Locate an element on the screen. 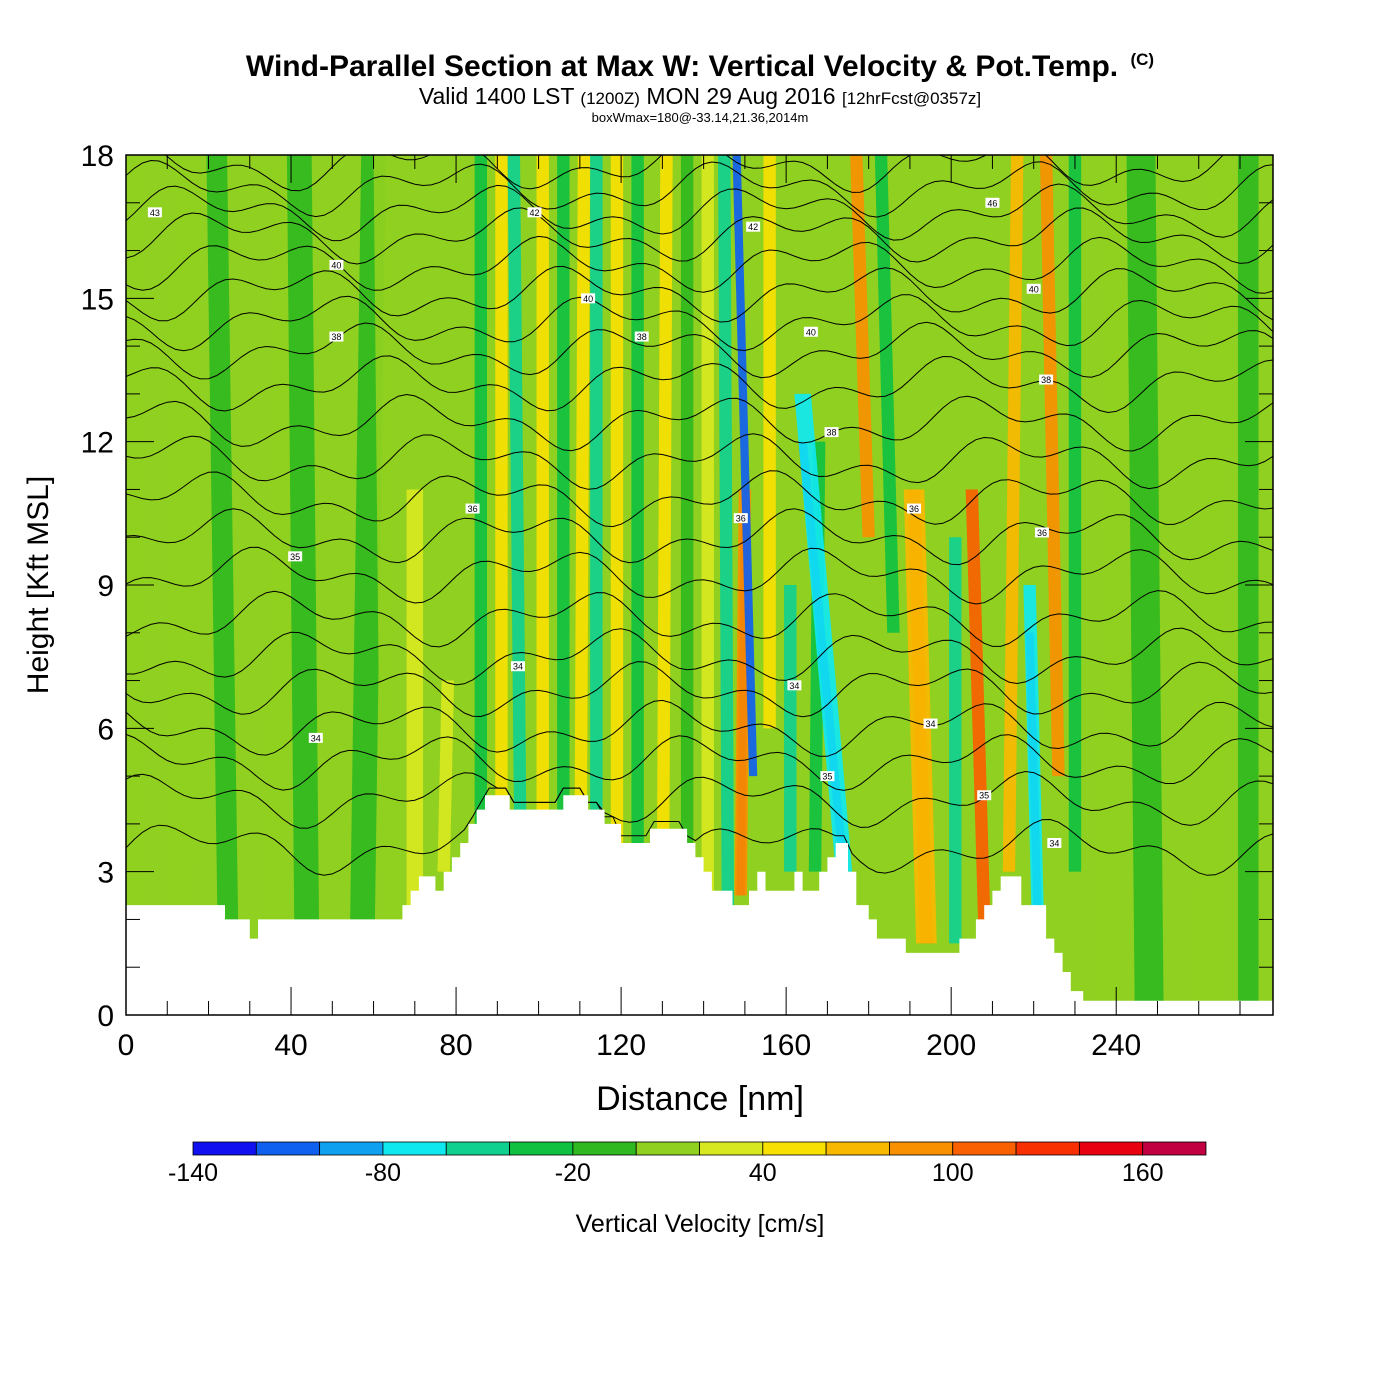 The width and height of the screenshot is (1400, 1400). valid-date: MON 29 Aug 2016 is located at coordinates (741, 96).